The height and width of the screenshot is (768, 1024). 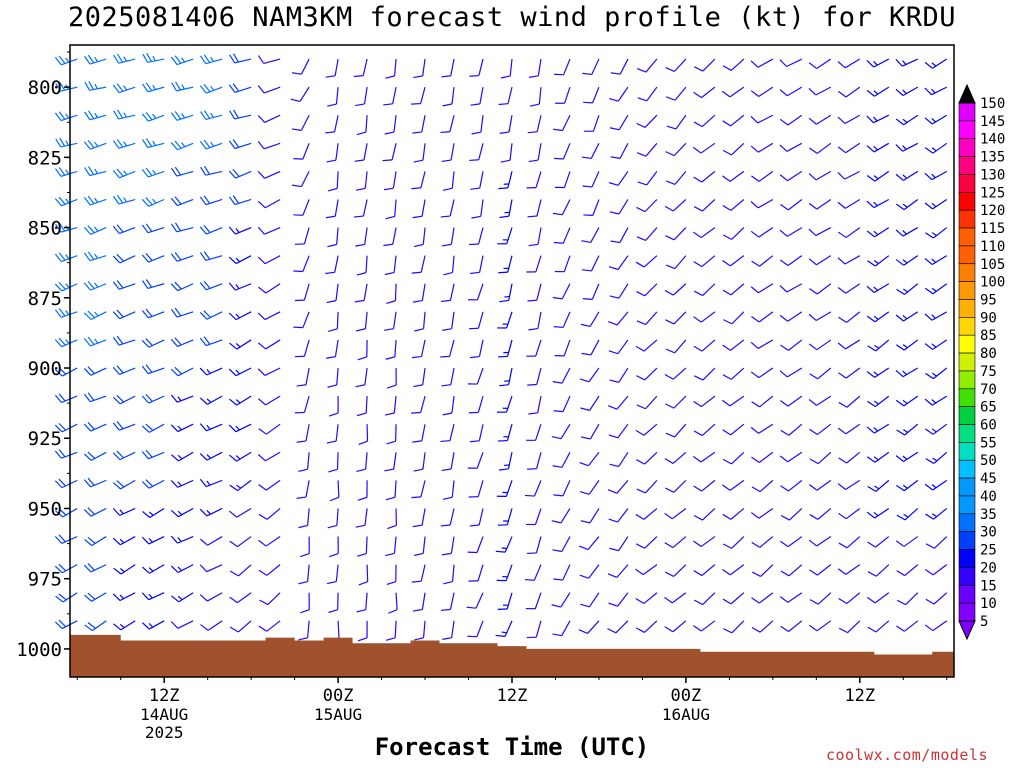 What do you see at coordinates (907, 755) in the screenshot?
I see `source-credit: coolwx.com/models` at bounding box center [907, 755].